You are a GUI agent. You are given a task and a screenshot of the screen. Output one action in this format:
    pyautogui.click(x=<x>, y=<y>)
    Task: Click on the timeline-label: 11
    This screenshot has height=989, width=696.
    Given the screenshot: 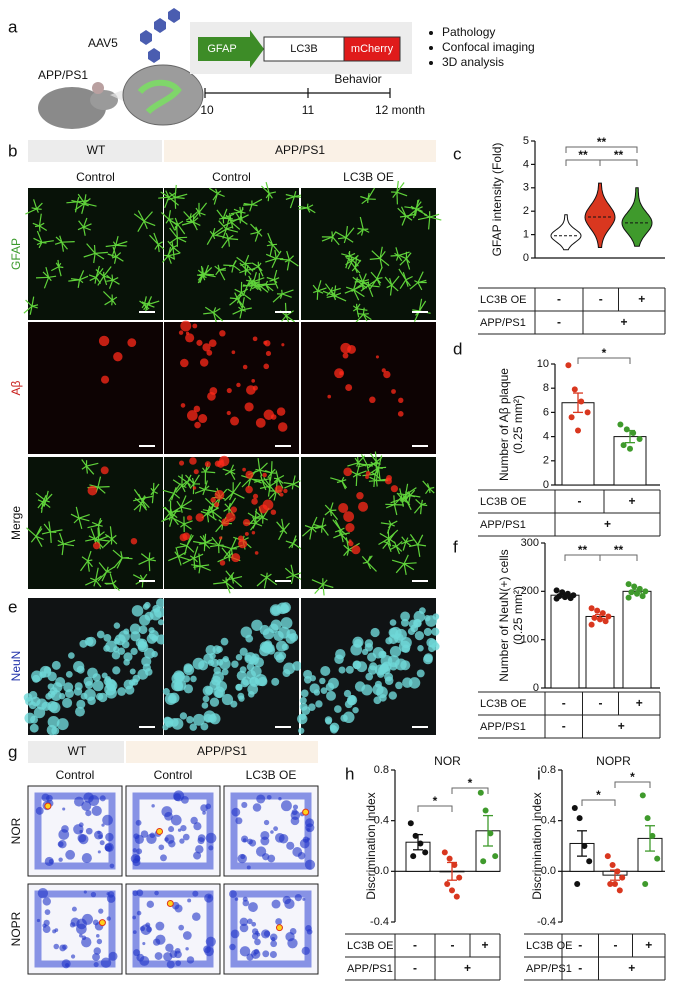 What is the action you would take?
    pyautogui.click(x=308, y=110)
    